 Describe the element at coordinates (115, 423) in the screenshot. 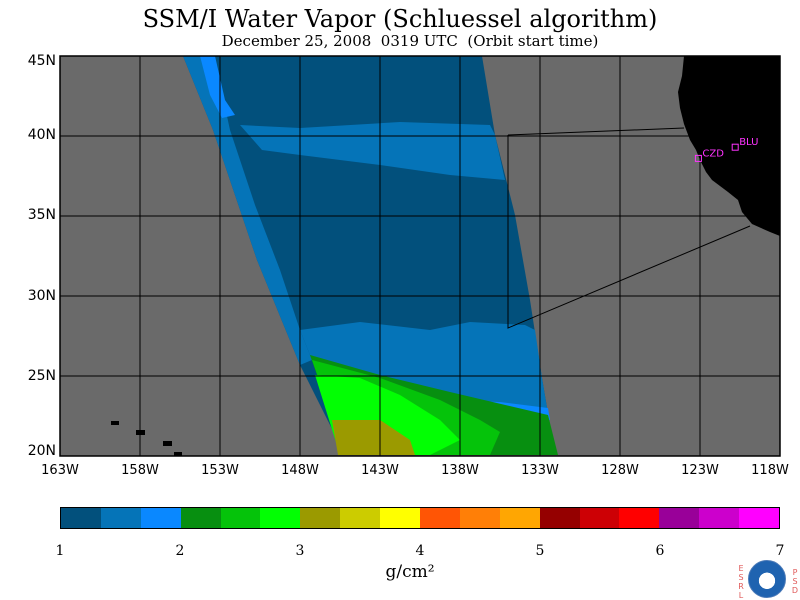

I see `island-kauai` at that location.